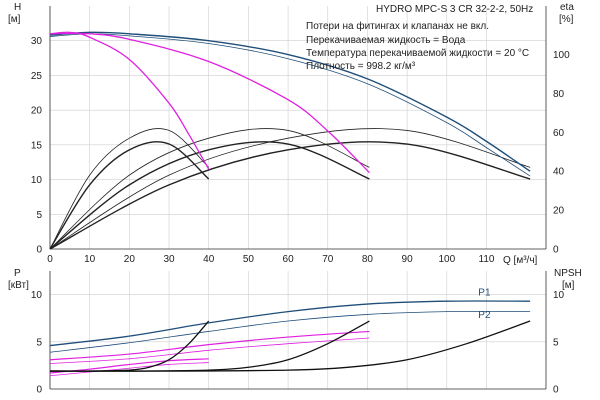  I want to click on bottom-npsh-tick-label: 10, so click(559, 295).